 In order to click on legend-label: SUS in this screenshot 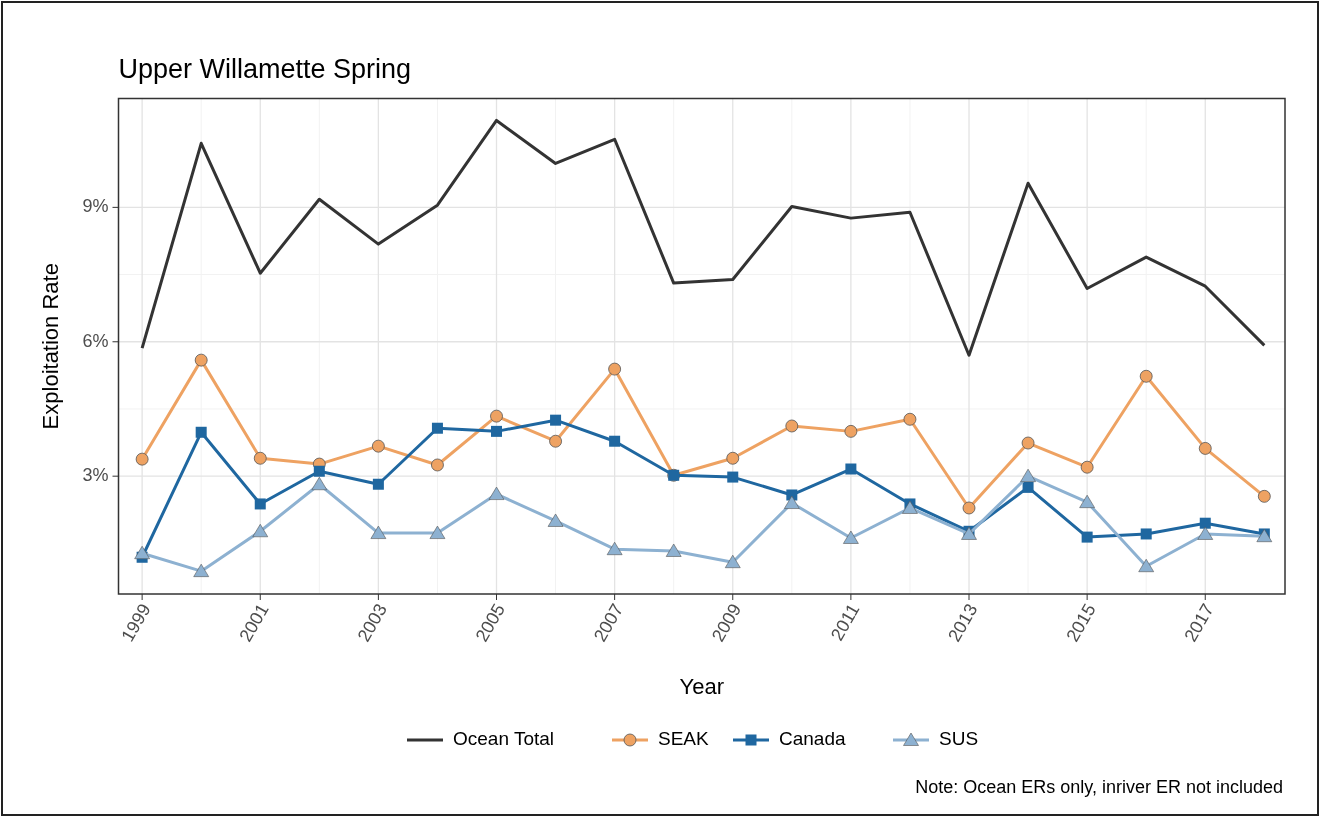, I will do `click(959, 739)`.